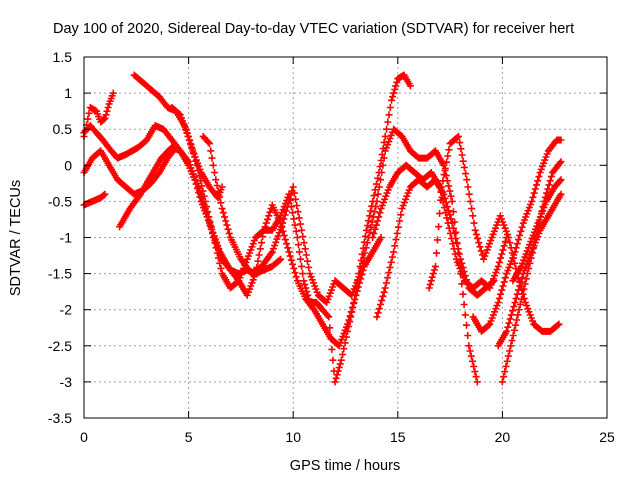 This screenshot has width=640, height=480. What do you see at coordinates (60, 201) in the screenshot?
I see `y-tick-label: -0.5` at bounding box center [60, 201].